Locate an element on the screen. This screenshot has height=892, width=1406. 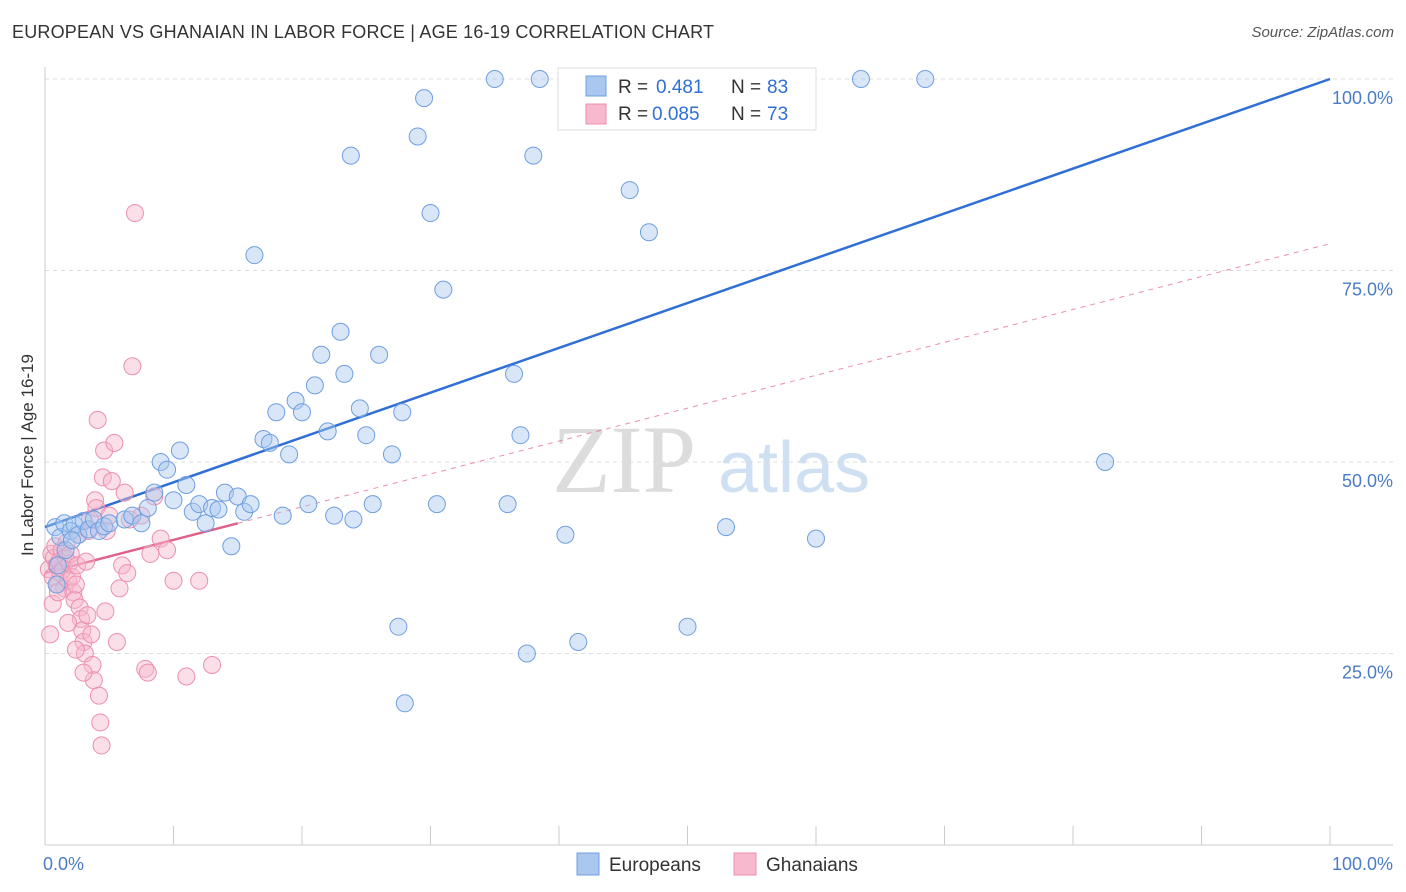
legend-swatch-ghanaians is located at coordinates (596, 114).